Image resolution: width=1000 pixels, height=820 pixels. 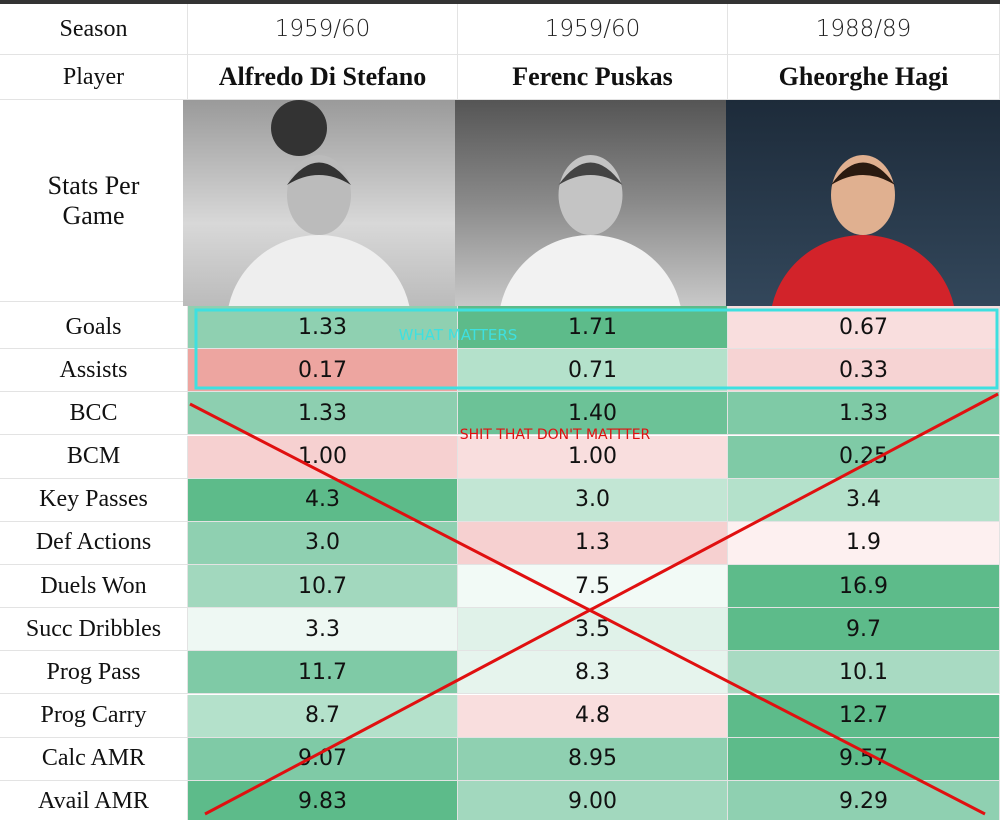 I want to click on stat-value: 4.8, so click(x=593, y=716).